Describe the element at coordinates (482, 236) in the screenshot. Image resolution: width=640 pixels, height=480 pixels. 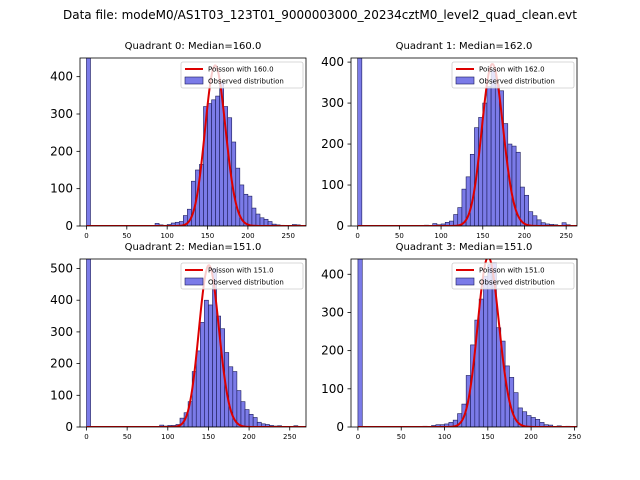
I see `quadrant-1-xtick-label: 150` at that location.